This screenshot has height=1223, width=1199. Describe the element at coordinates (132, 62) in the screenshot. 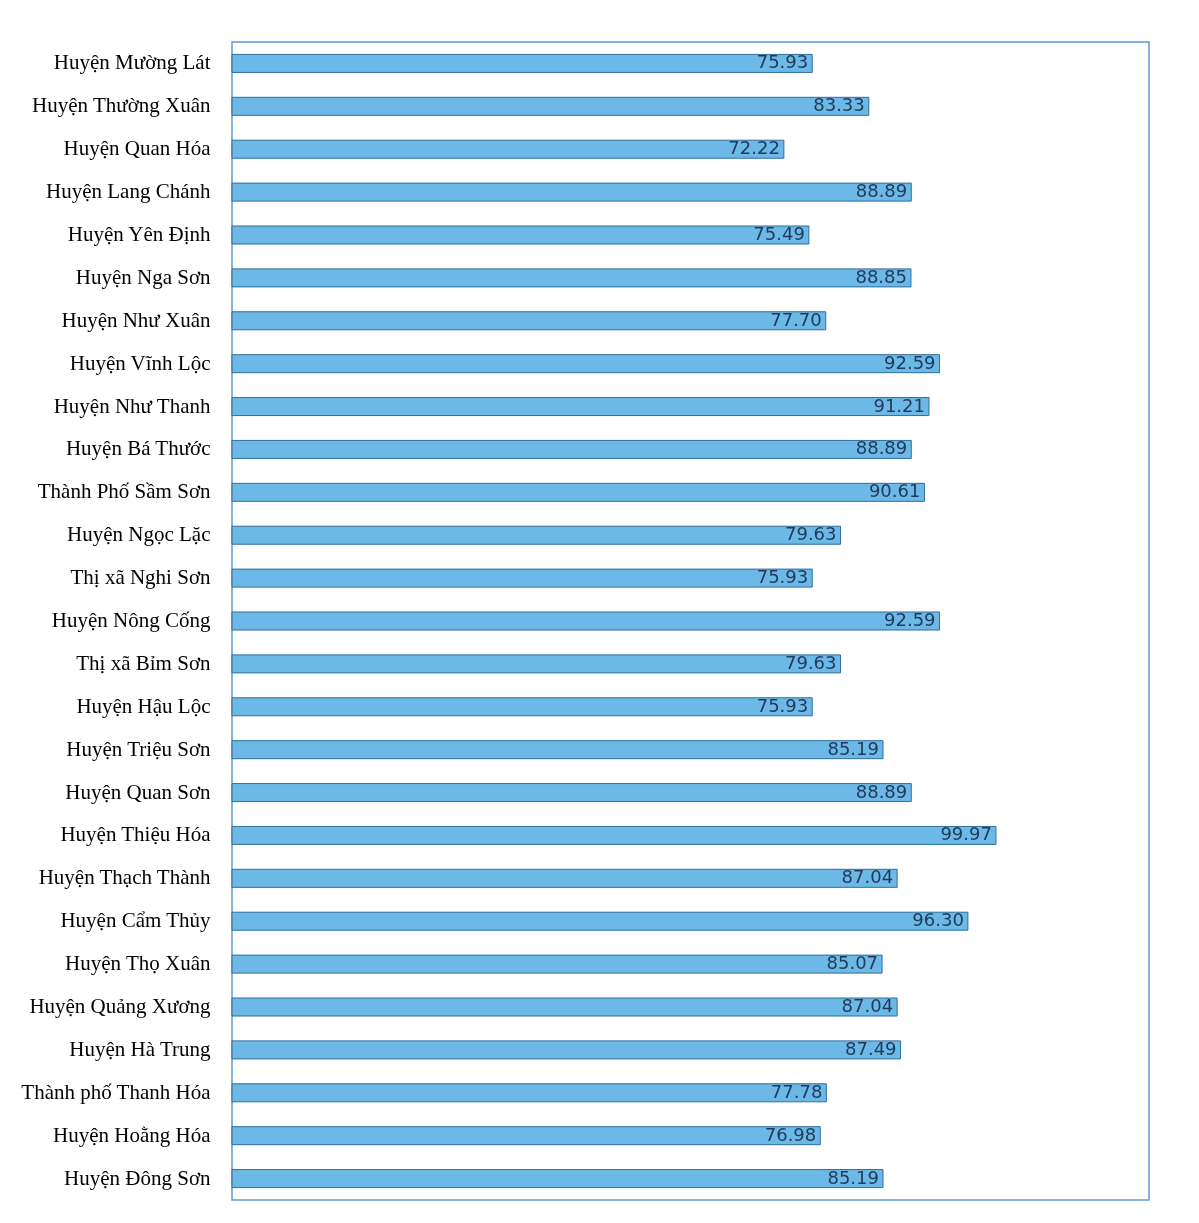

I see `y-tick-label: Huyện Mường Lát` at that location.